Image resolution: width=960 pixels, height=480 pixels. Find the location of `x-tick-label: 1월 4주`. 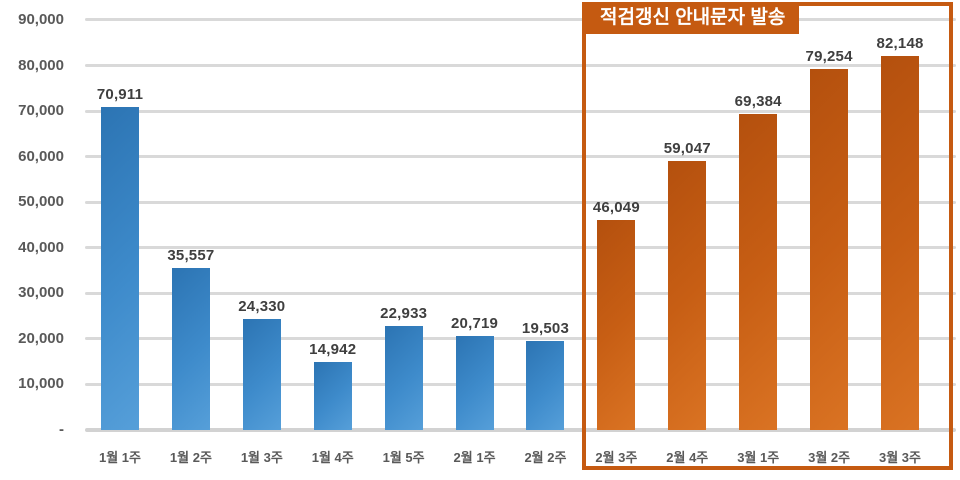

x-tick-label: 1월 4주 is located at coordinates (332, 457).